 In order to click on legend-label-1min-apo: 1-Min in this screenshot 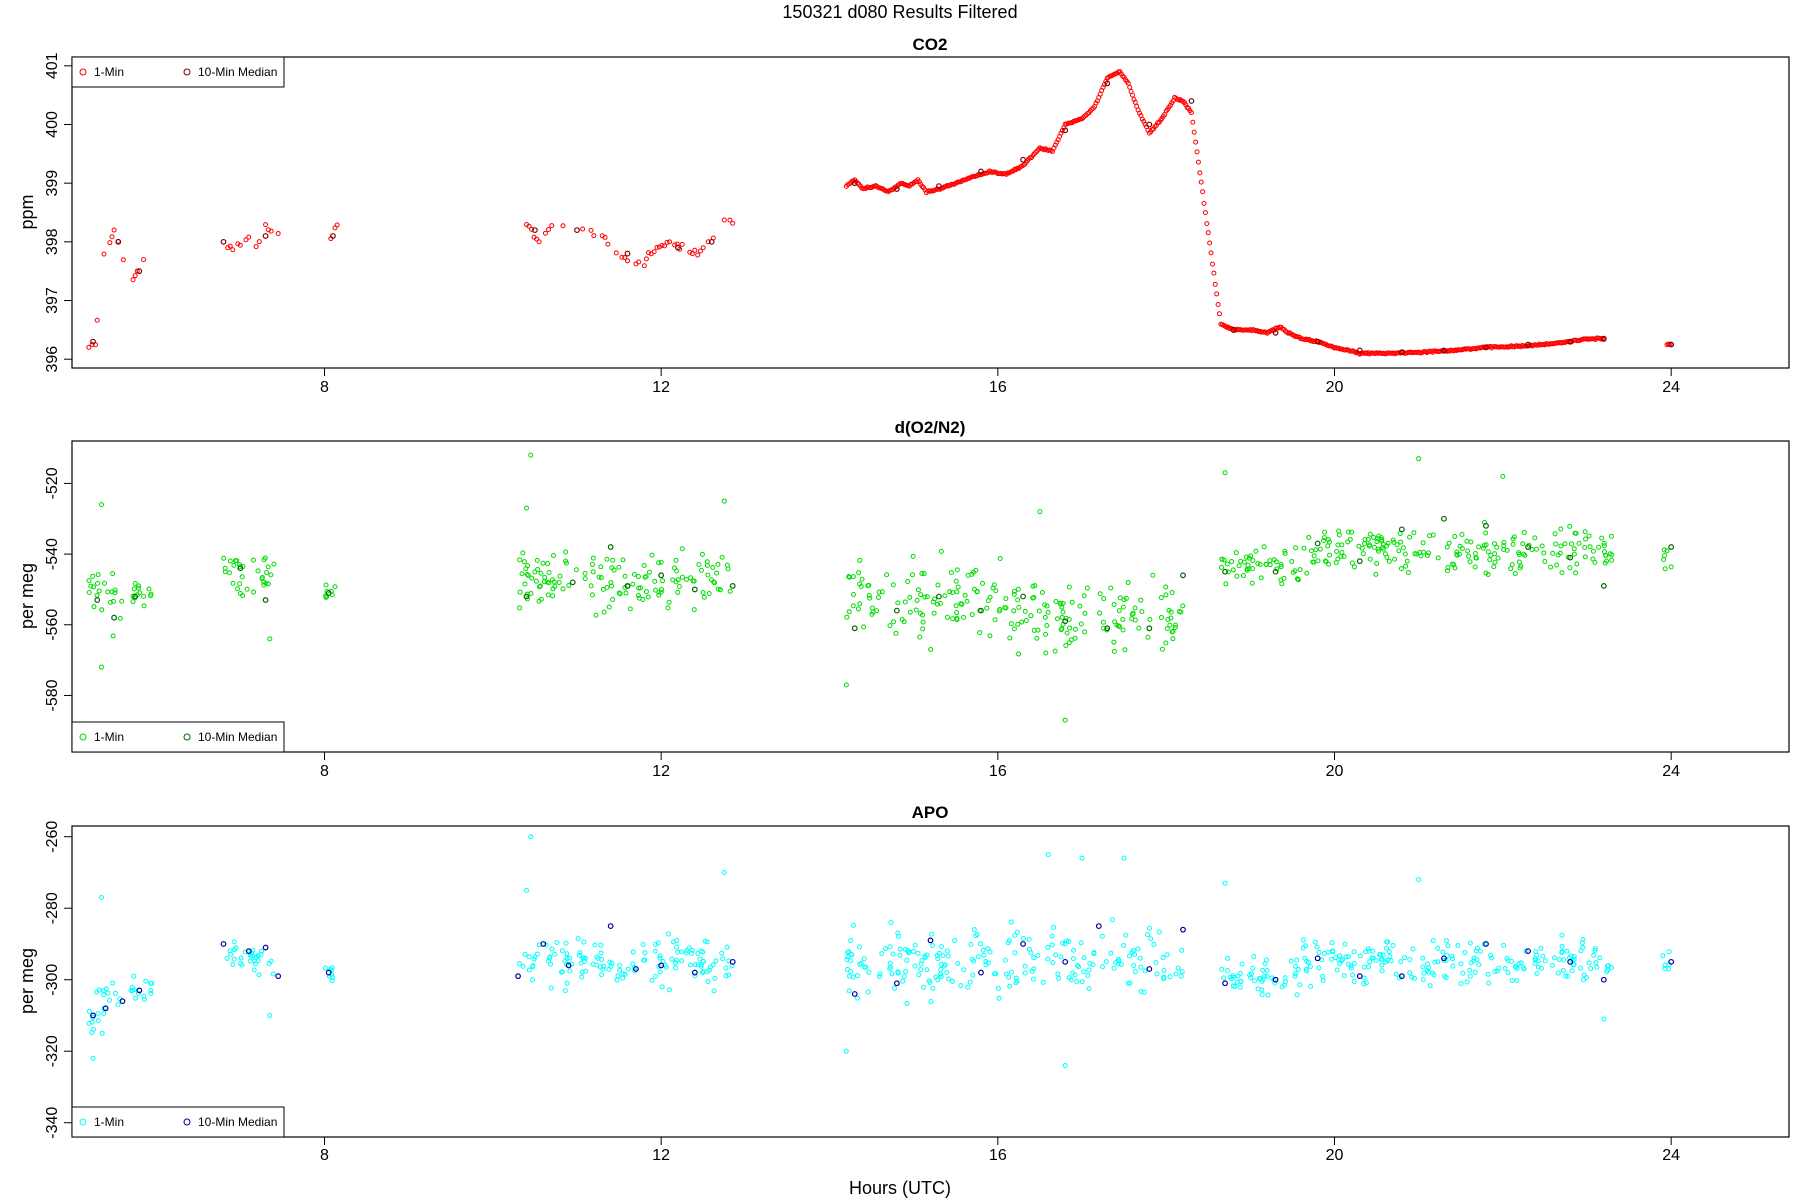, I will do `click(109, 1122)`.